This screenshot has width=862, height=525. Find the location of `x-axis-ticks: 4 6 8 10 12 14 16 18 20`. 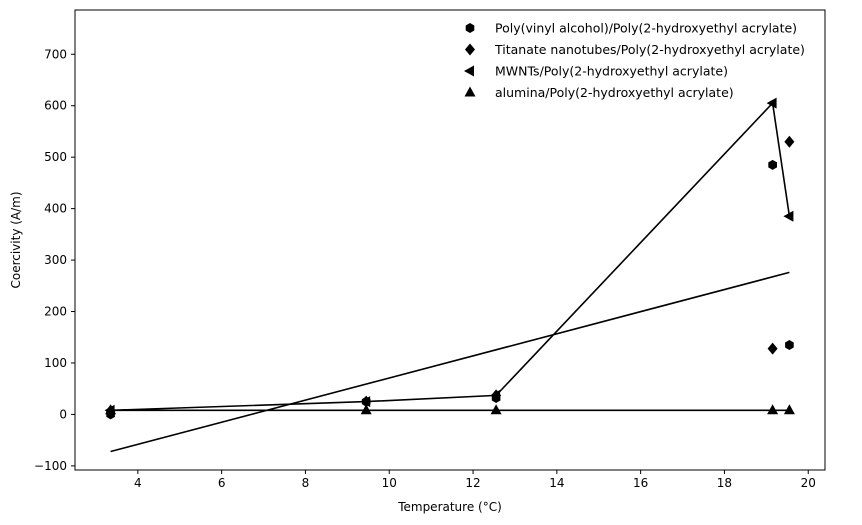

x-axis-ticks: 4 6 8 10 12 14 16 18 20 is located at coordinates (475, 480).